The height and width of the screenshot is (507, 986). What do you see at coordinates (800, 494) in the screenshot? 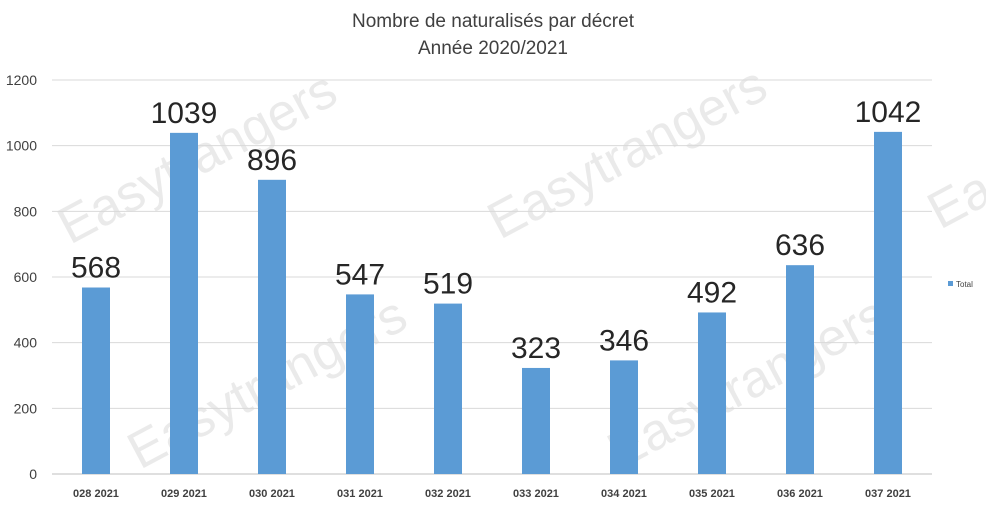
I see `x-tick-label: 036 2021` at bounding box center [800, 494].